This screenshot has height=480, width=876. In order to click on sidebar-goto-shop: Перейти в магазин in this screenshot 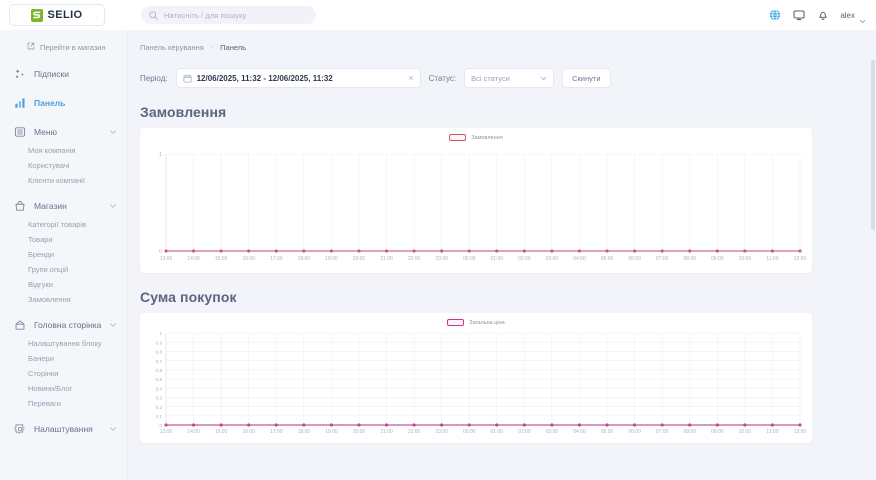, I will do `click(63, 47)`.